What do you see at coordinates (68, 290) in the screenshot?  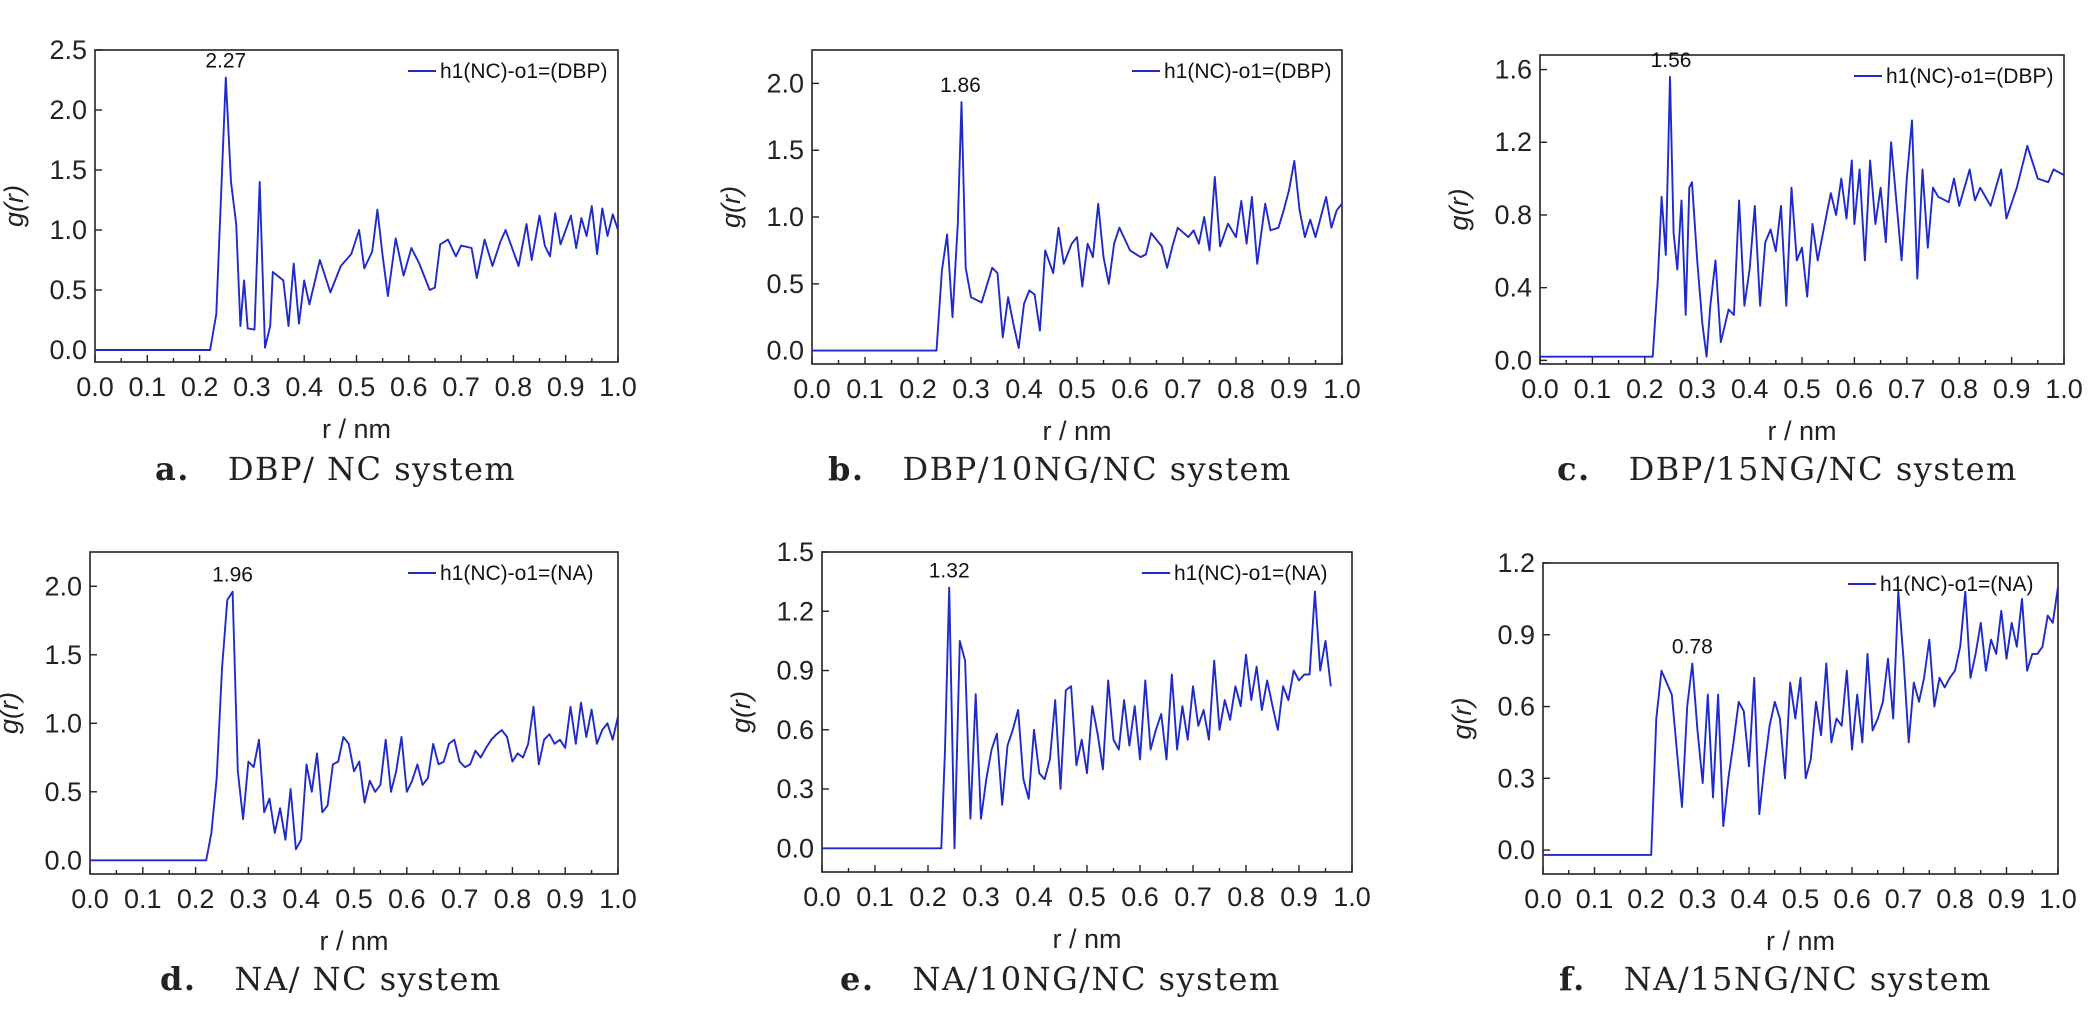 I see `y-tick-label: 0.5` at bounding box center [68, 290].